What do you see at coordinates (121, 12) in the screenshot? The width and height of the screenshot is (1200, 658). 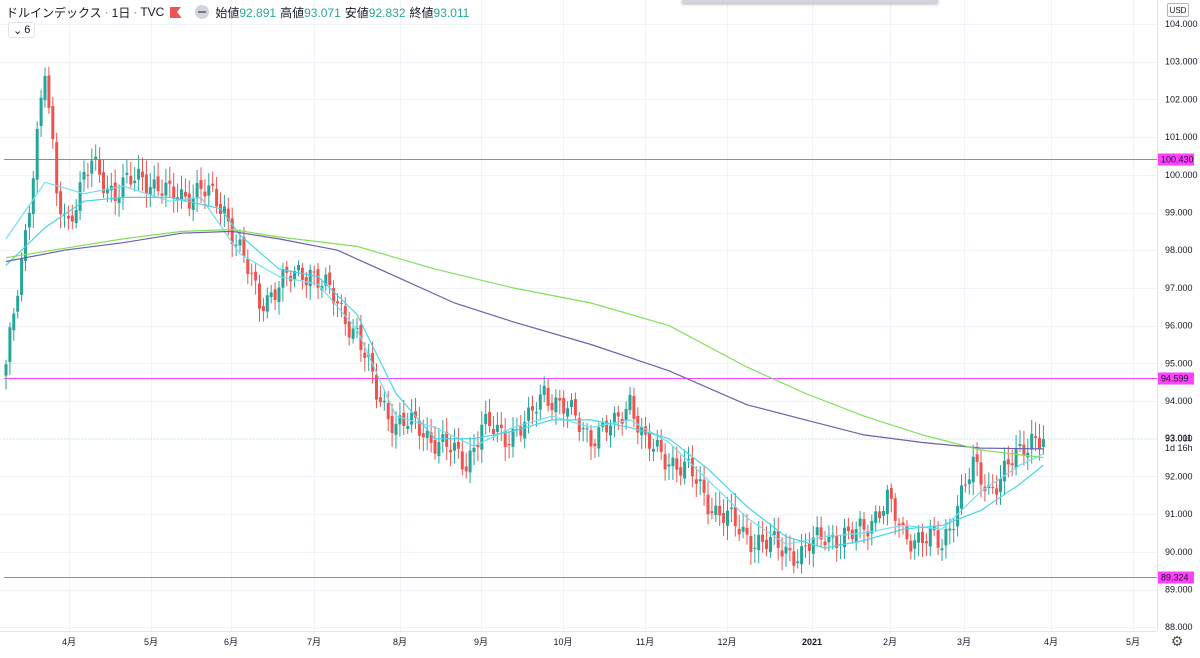 I see `interval-label: 1日` at bounding box center [121, 12].